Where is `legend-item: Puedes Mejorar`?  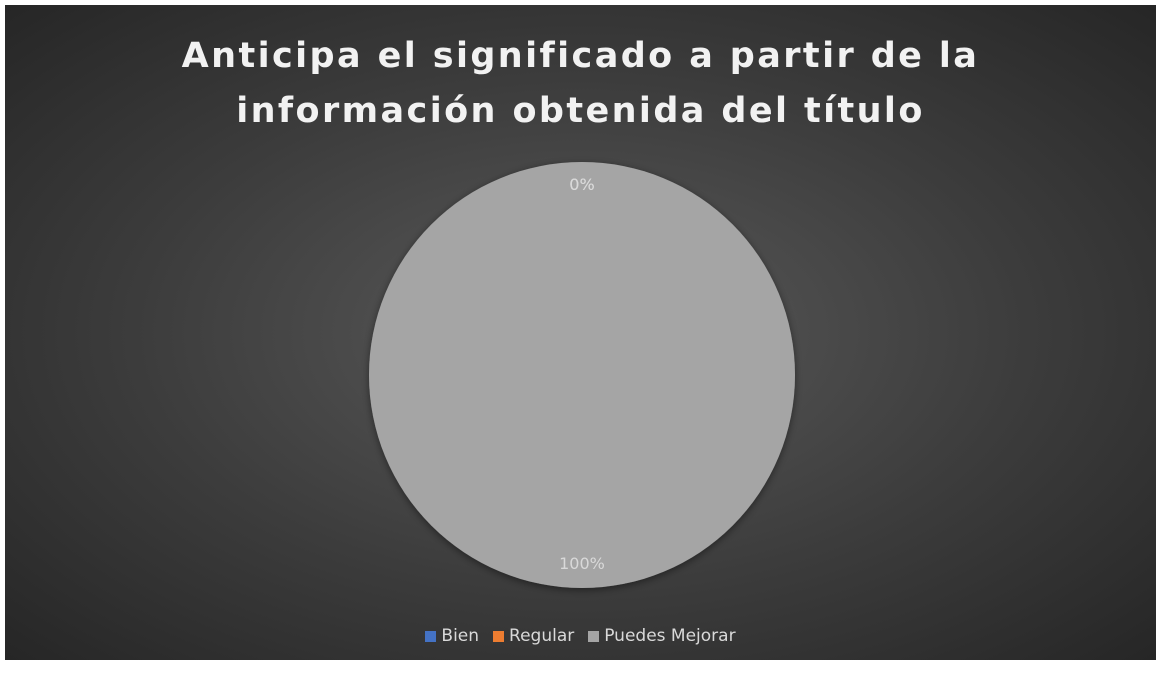 legend-item: Puedes Mejorar is located at coordinates (662, 636).